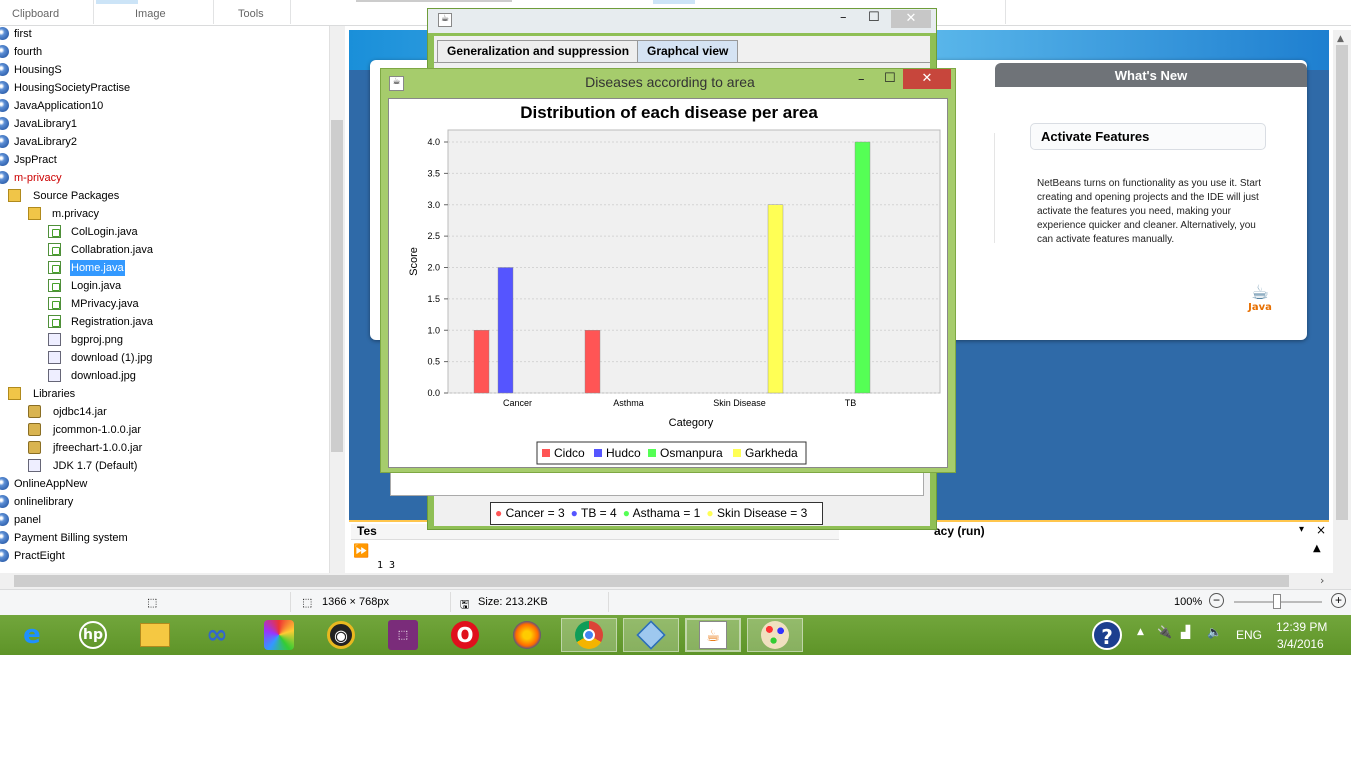 The image size is (1366, 768). I want to click on zoom-level: 100%, so click(1188, 602).